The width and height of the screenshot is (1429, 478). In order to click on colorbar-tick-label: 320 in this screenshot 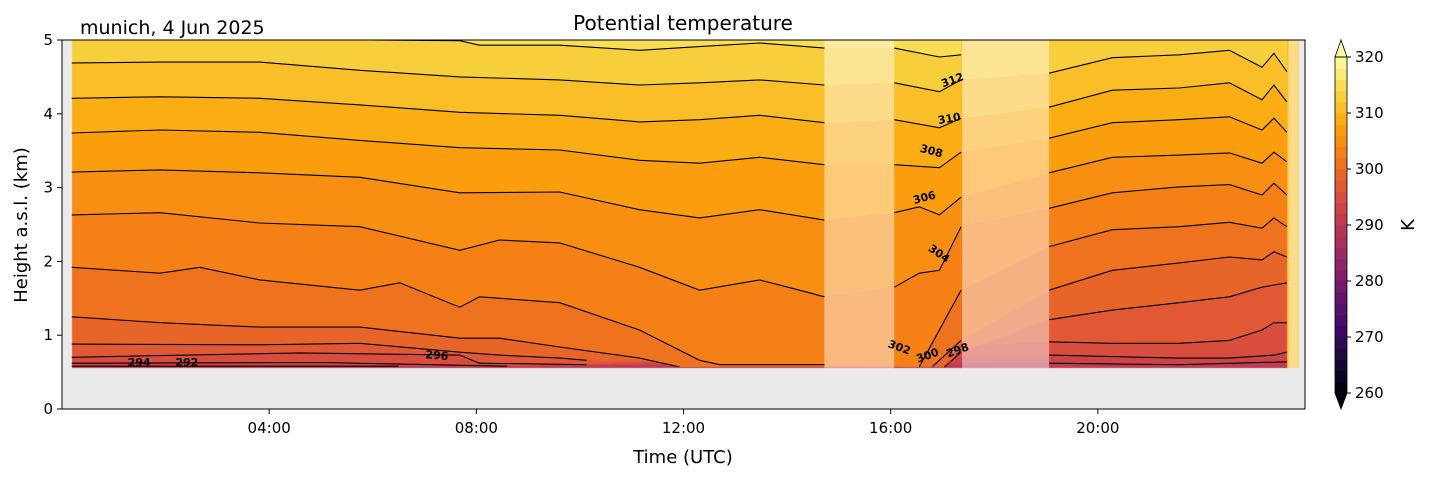, I will do `click(1369, 57)`.